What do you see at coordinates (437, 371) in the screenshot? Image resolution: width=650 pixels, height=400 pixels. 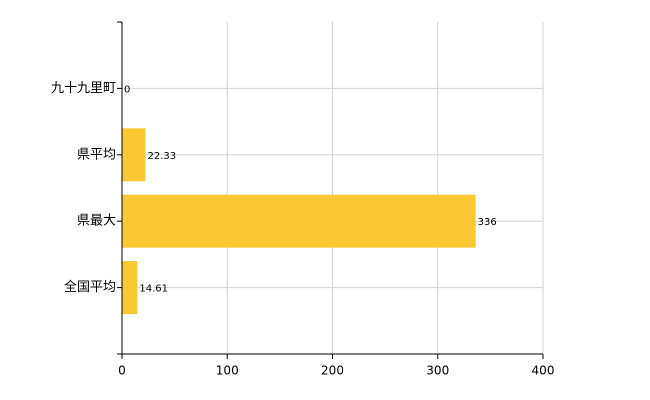 I see `x-tick-label: 300` at bounding box center [437, 371].